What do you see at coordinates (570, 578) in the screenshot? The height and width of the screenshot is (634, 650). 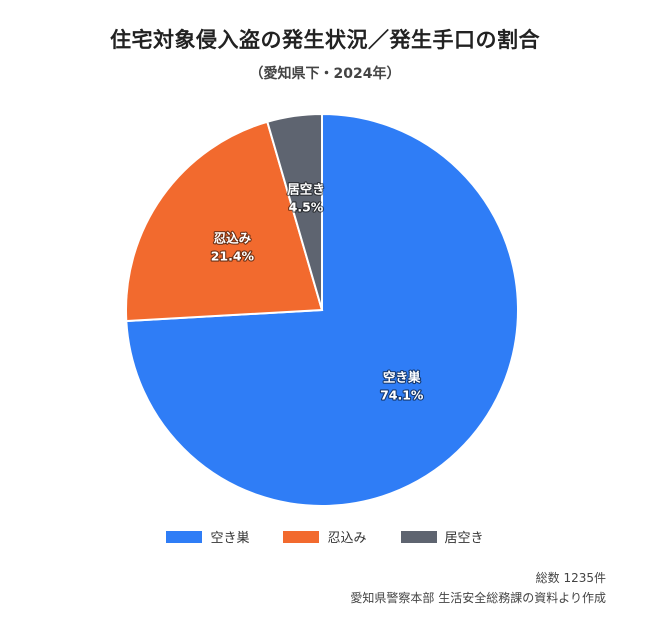 I see `total-count: 総数 1235件` at bounding box center [570, 578].